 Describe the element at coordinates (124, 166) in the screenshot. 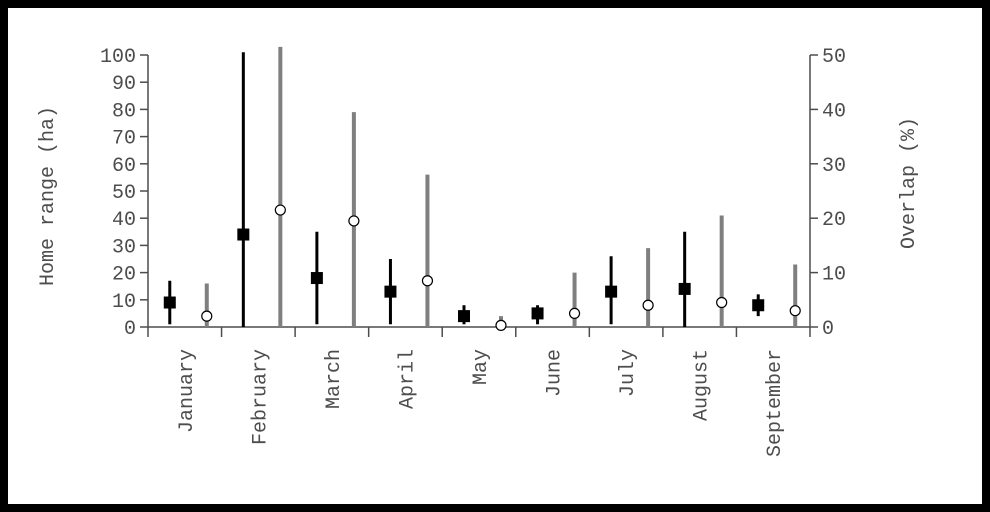

I see `y-tick-label: 60` at that location.